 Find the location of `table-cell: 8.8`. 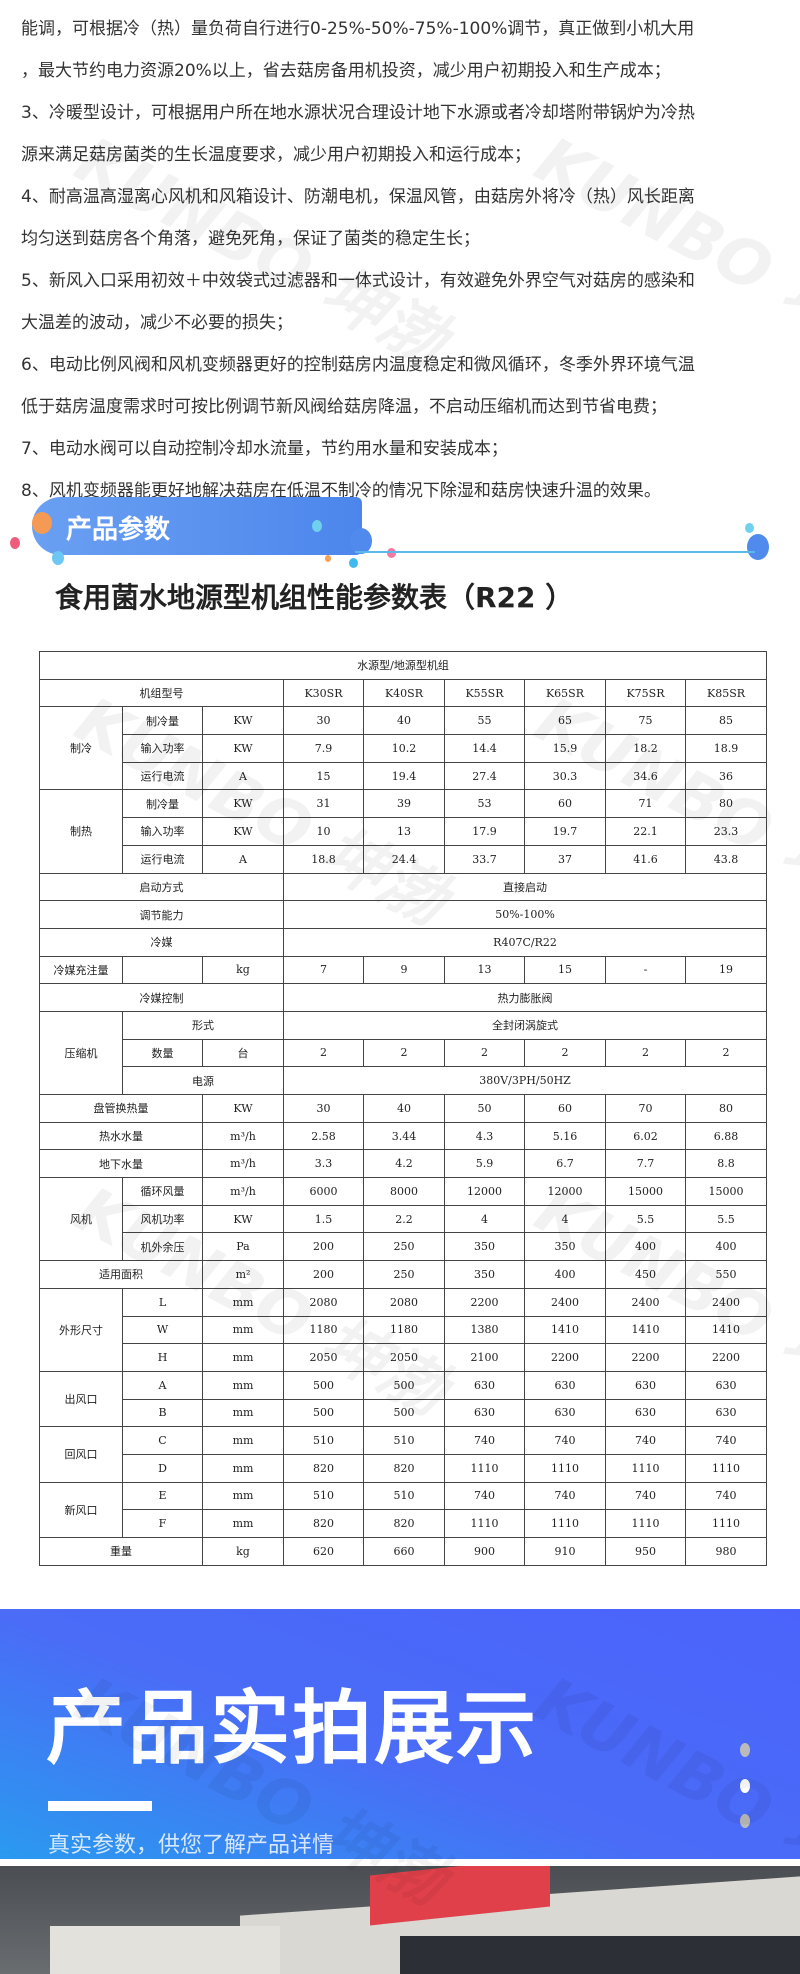

table-cell: 8.8 is located at coordinates (726, 1164).